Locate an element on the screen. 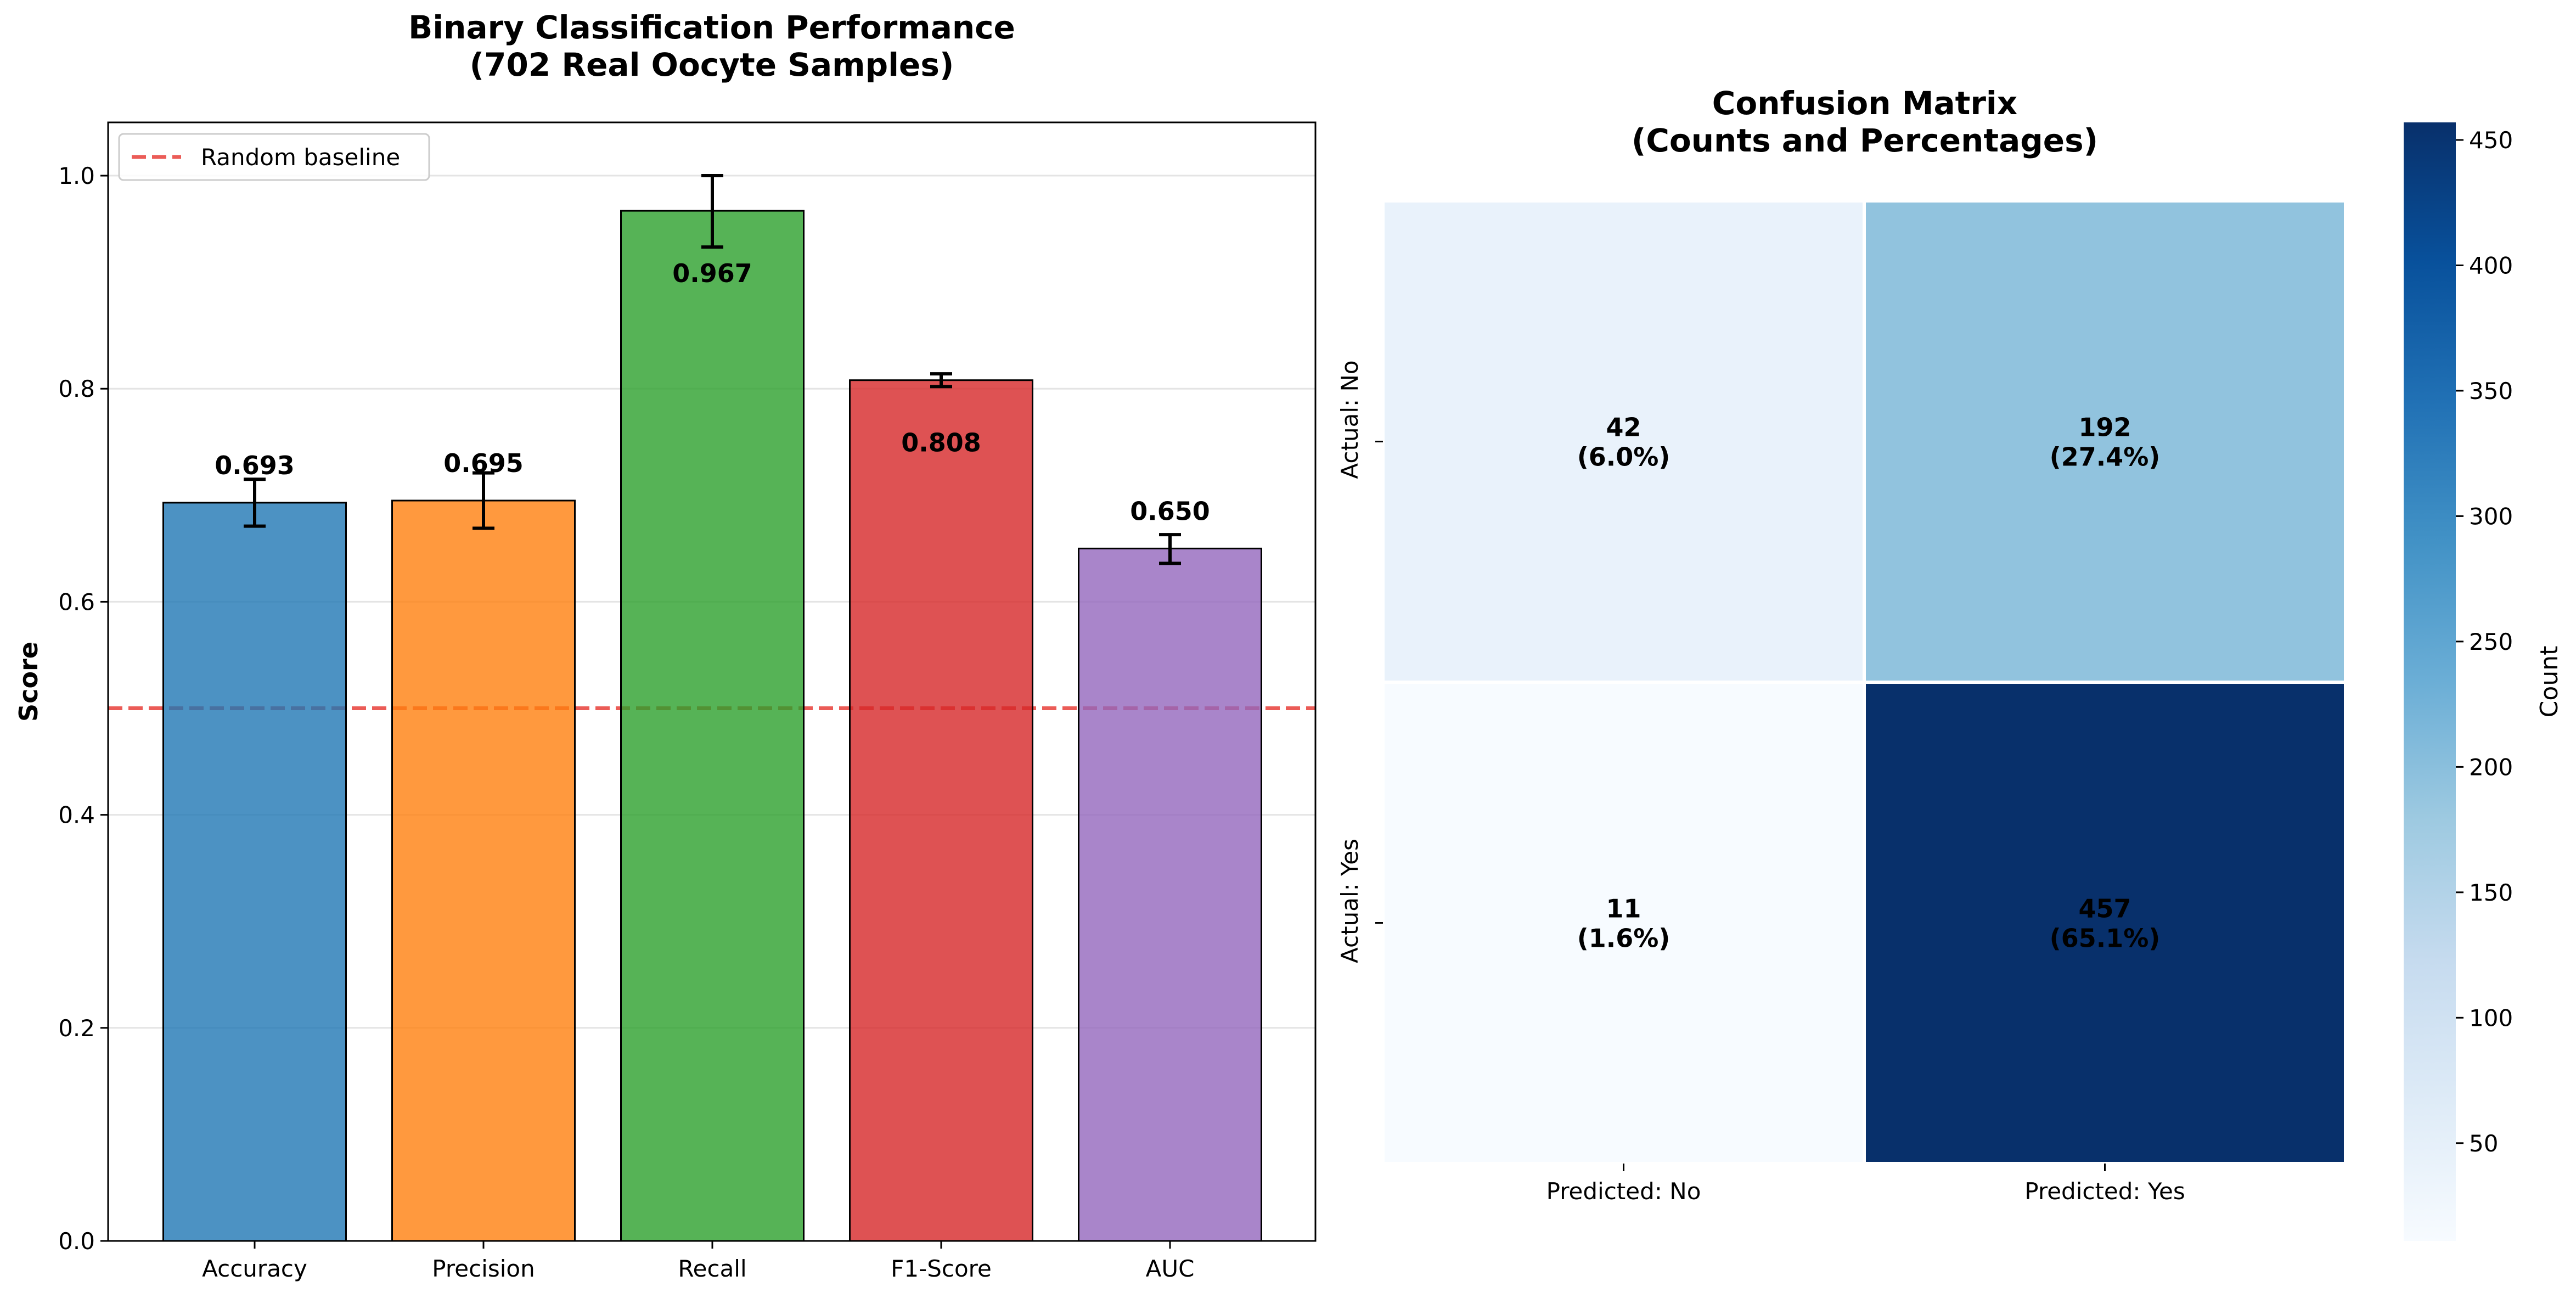 This screenshot has height=1298, width=2576. matrix-cell-label: 42 (6.0%) is located at coordinates (1624, 442).